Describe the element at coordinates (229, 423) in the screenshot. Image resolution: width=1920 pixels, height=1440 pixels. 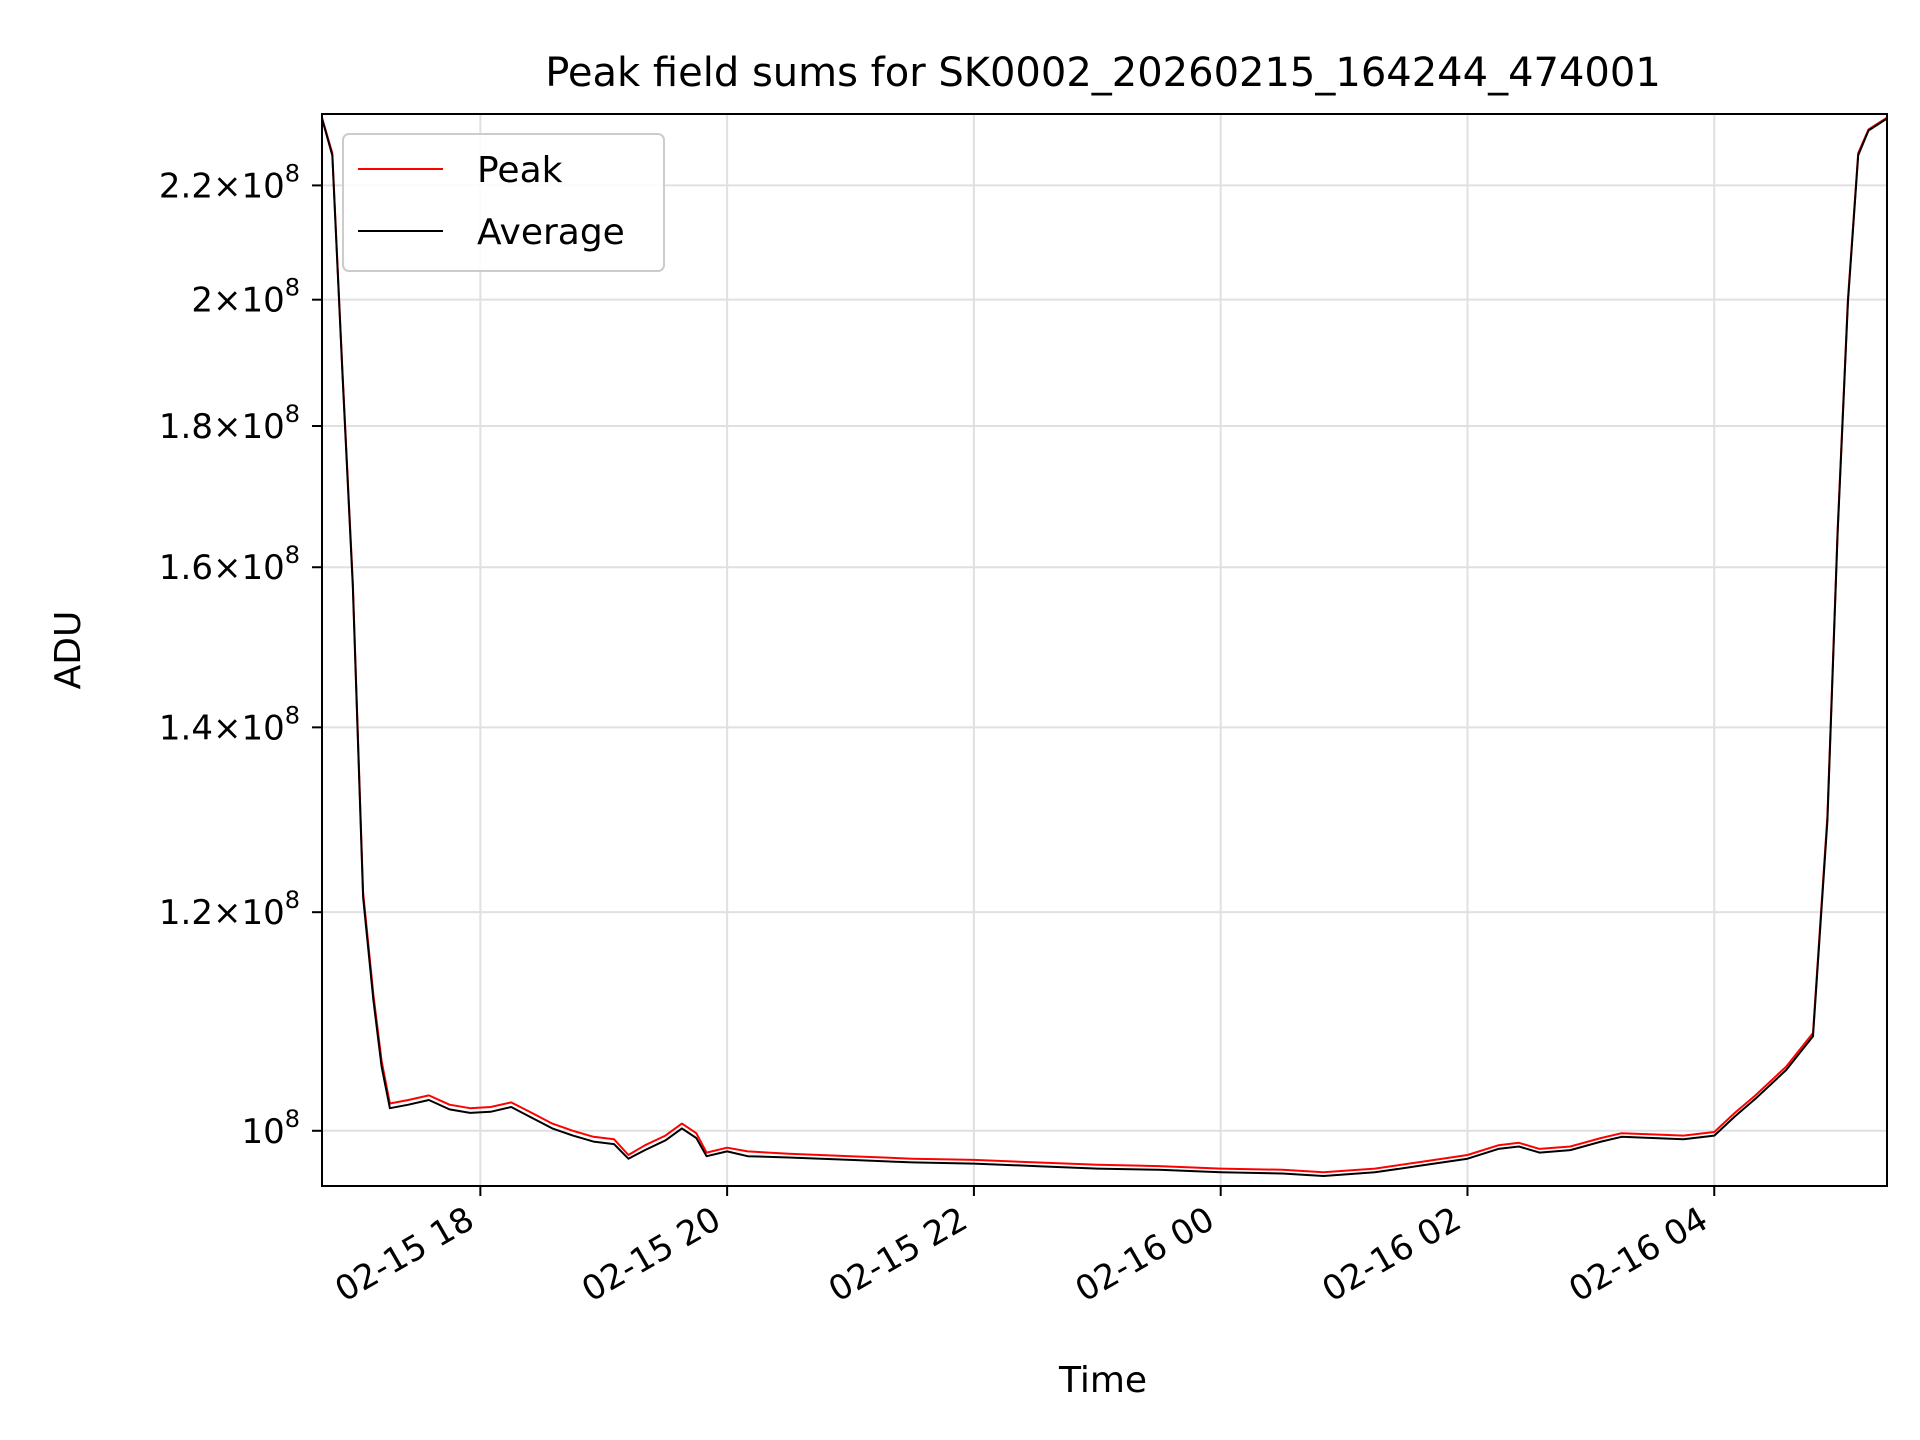
I see `y-tick-label: 1.8×108` at that location.